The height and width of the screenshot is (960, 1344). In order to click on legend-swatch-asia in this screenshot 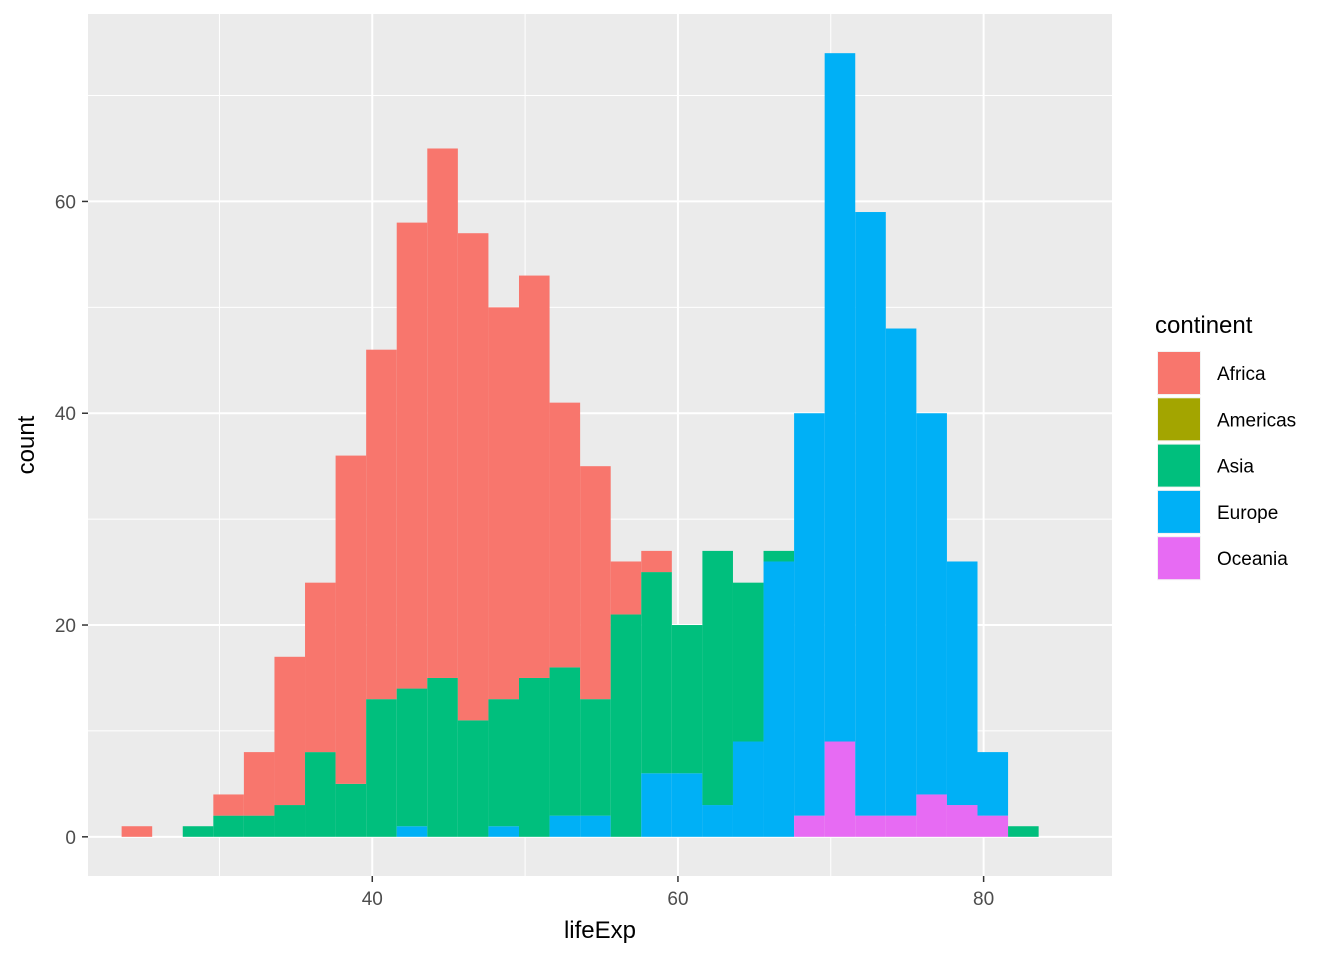, I will do `click(1179, 465)`.